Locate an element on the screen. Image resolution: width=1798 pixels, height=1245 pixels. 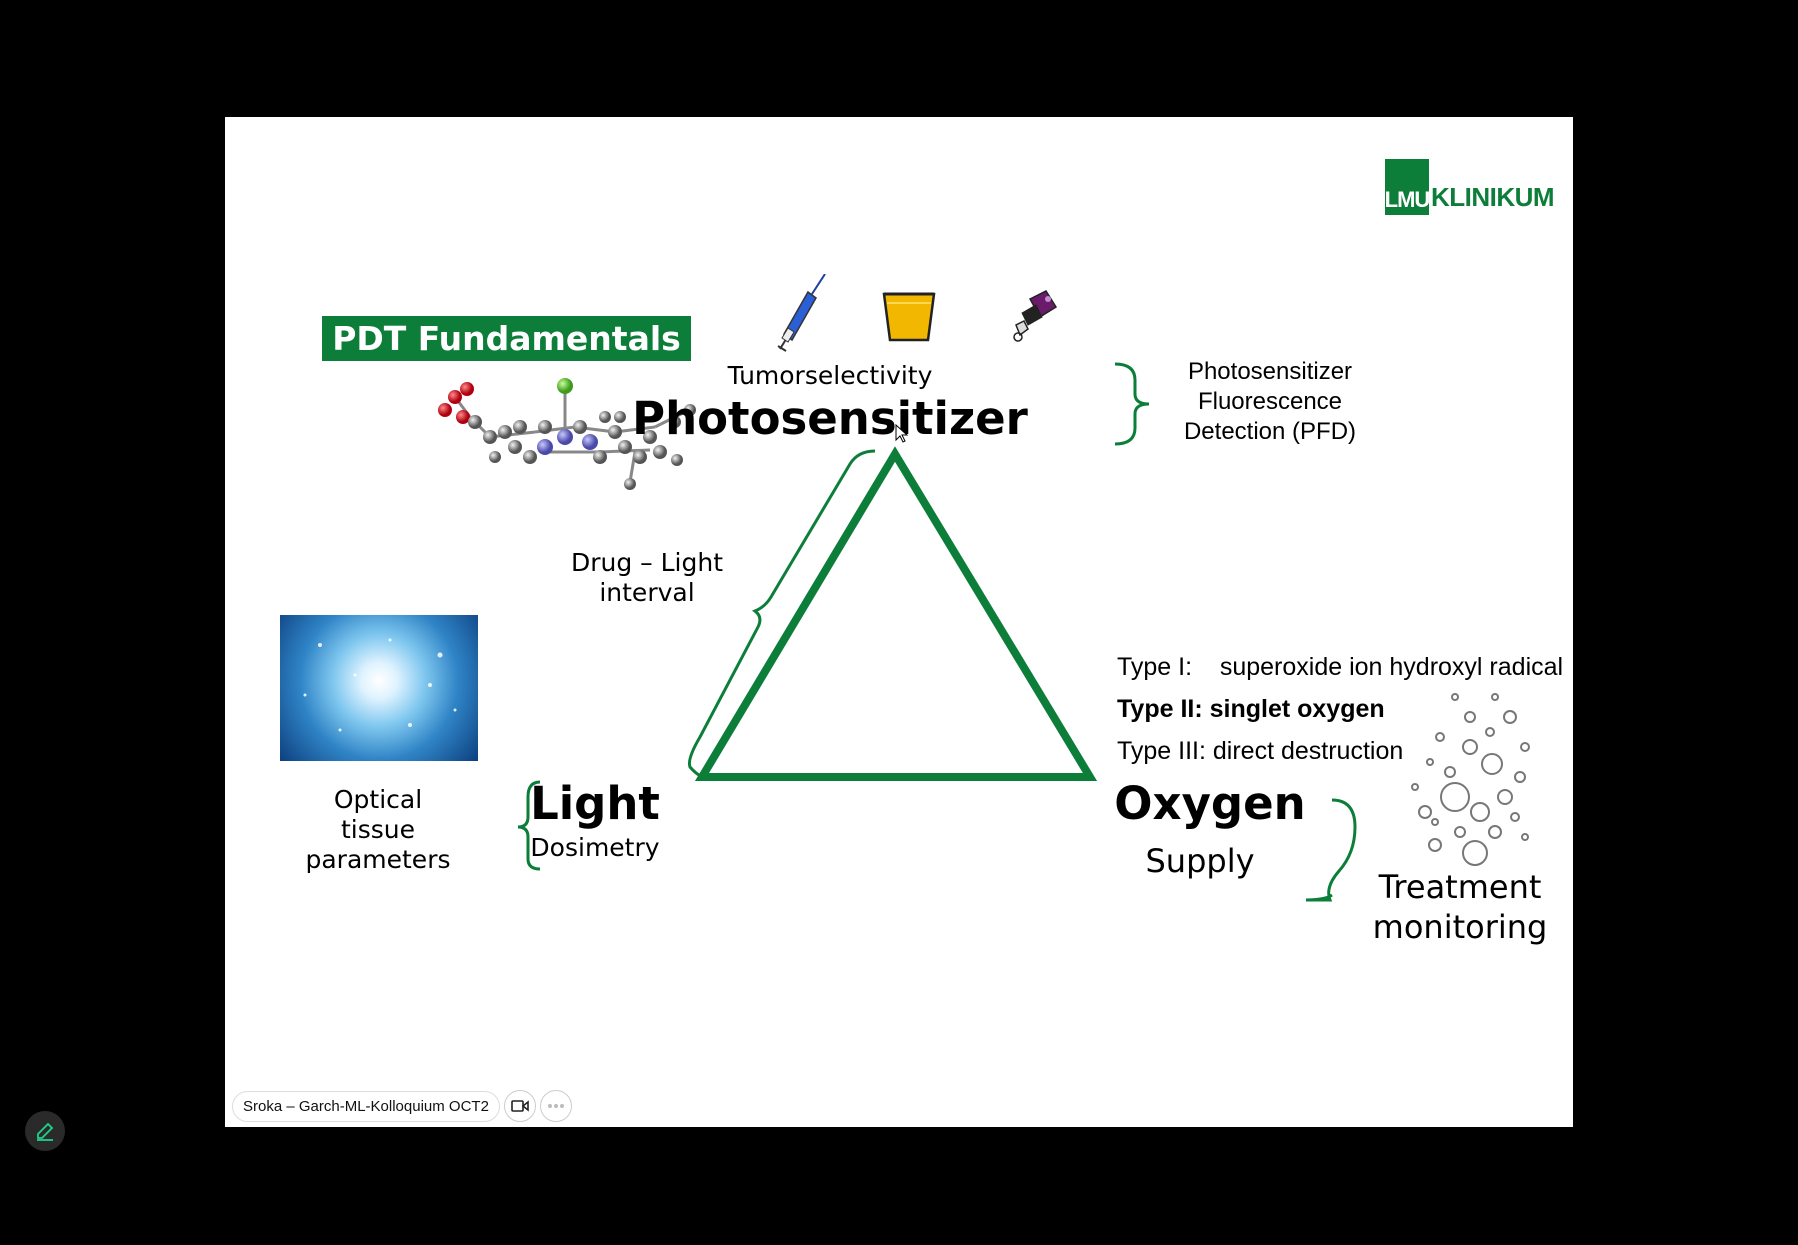
pfd-line-3: Detection (PFD) is located at coordinates (1270, 431).